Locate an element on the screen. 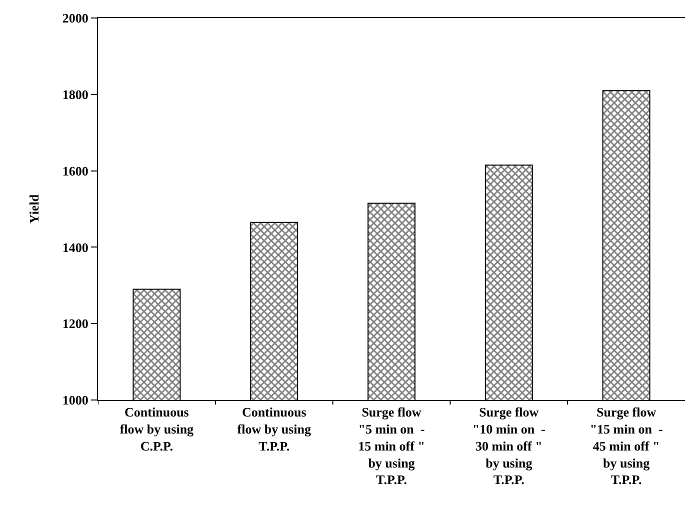 The width and height of the screenshot is (685, 516). x-tick-label: Surge flow "15 min on - 45 min off " by using T.P.P. is located at coordinates (626, 446).